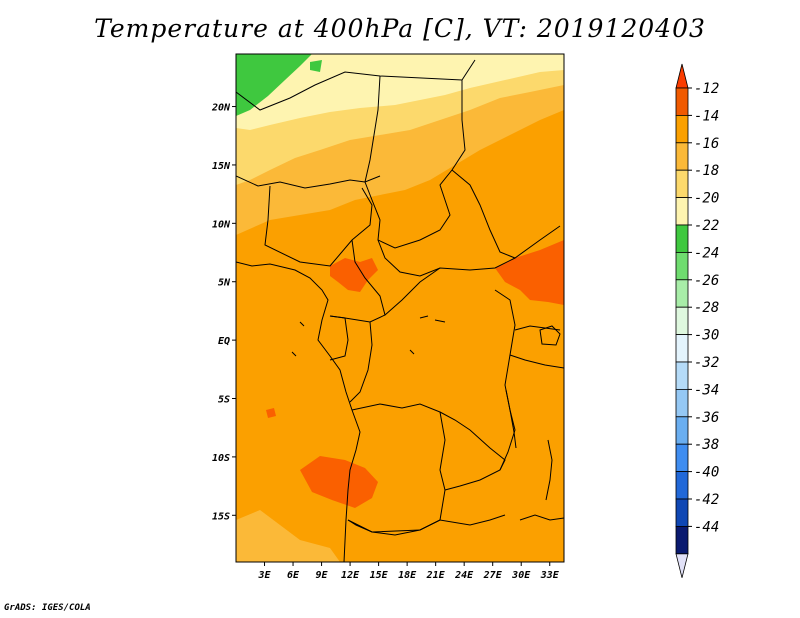  I want to click on lon-tick-label: 24E, so click(464, 575).